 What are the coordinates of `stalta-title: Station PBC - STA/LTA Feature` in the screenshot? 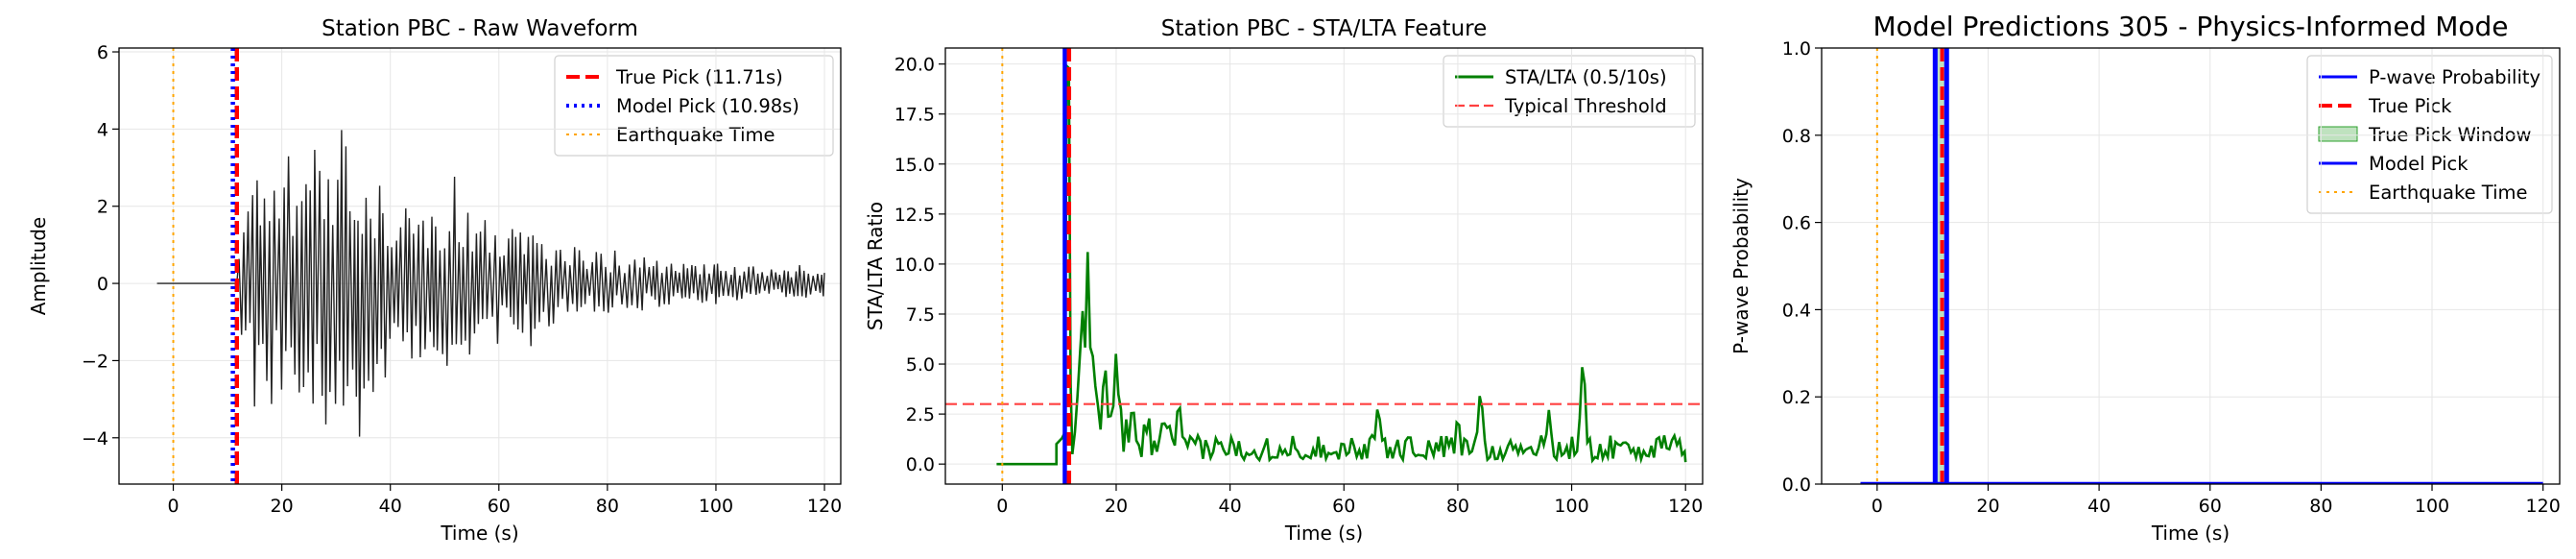 It's located at (1324, 28).